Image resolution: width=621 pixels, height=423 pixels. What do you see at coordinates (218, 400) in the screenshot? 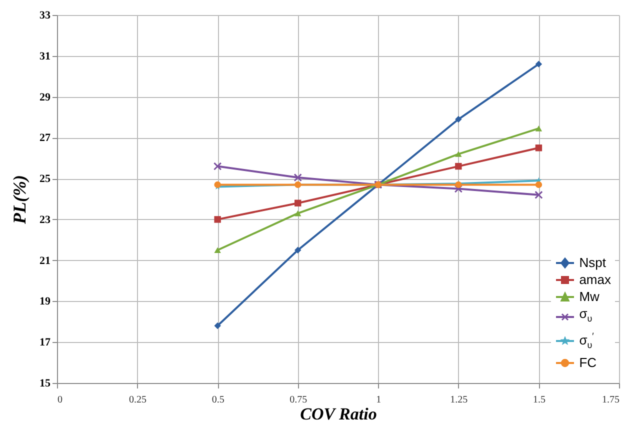
I see `x-tick-label: 0.5` at bounding box center [218, 400].